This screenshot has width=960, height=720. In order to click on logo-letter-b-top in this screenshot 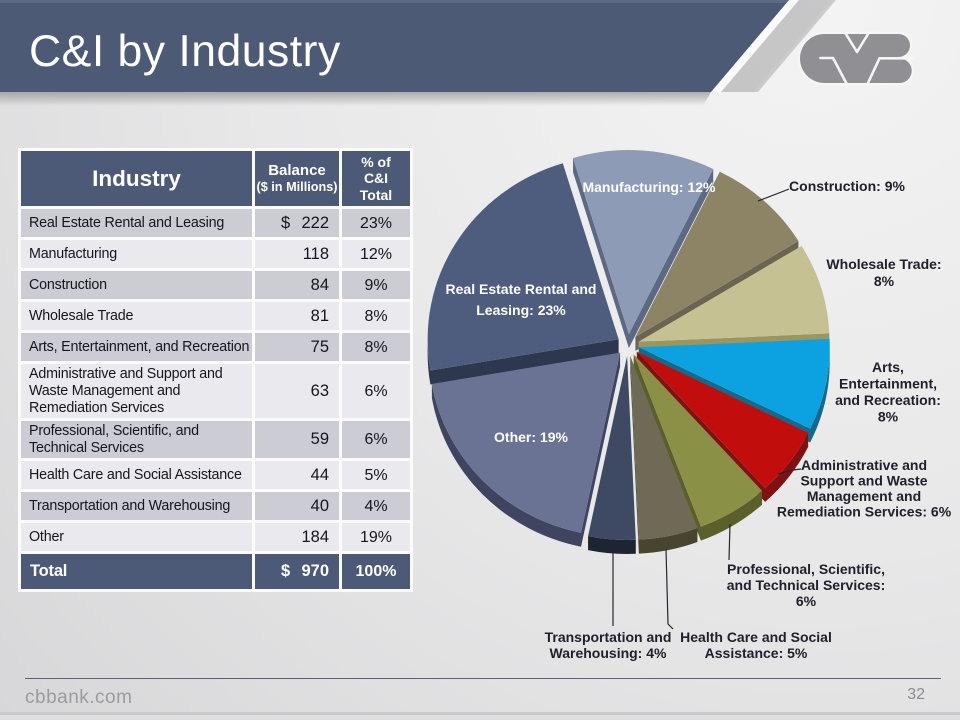, I will do `click(886, 45)`.